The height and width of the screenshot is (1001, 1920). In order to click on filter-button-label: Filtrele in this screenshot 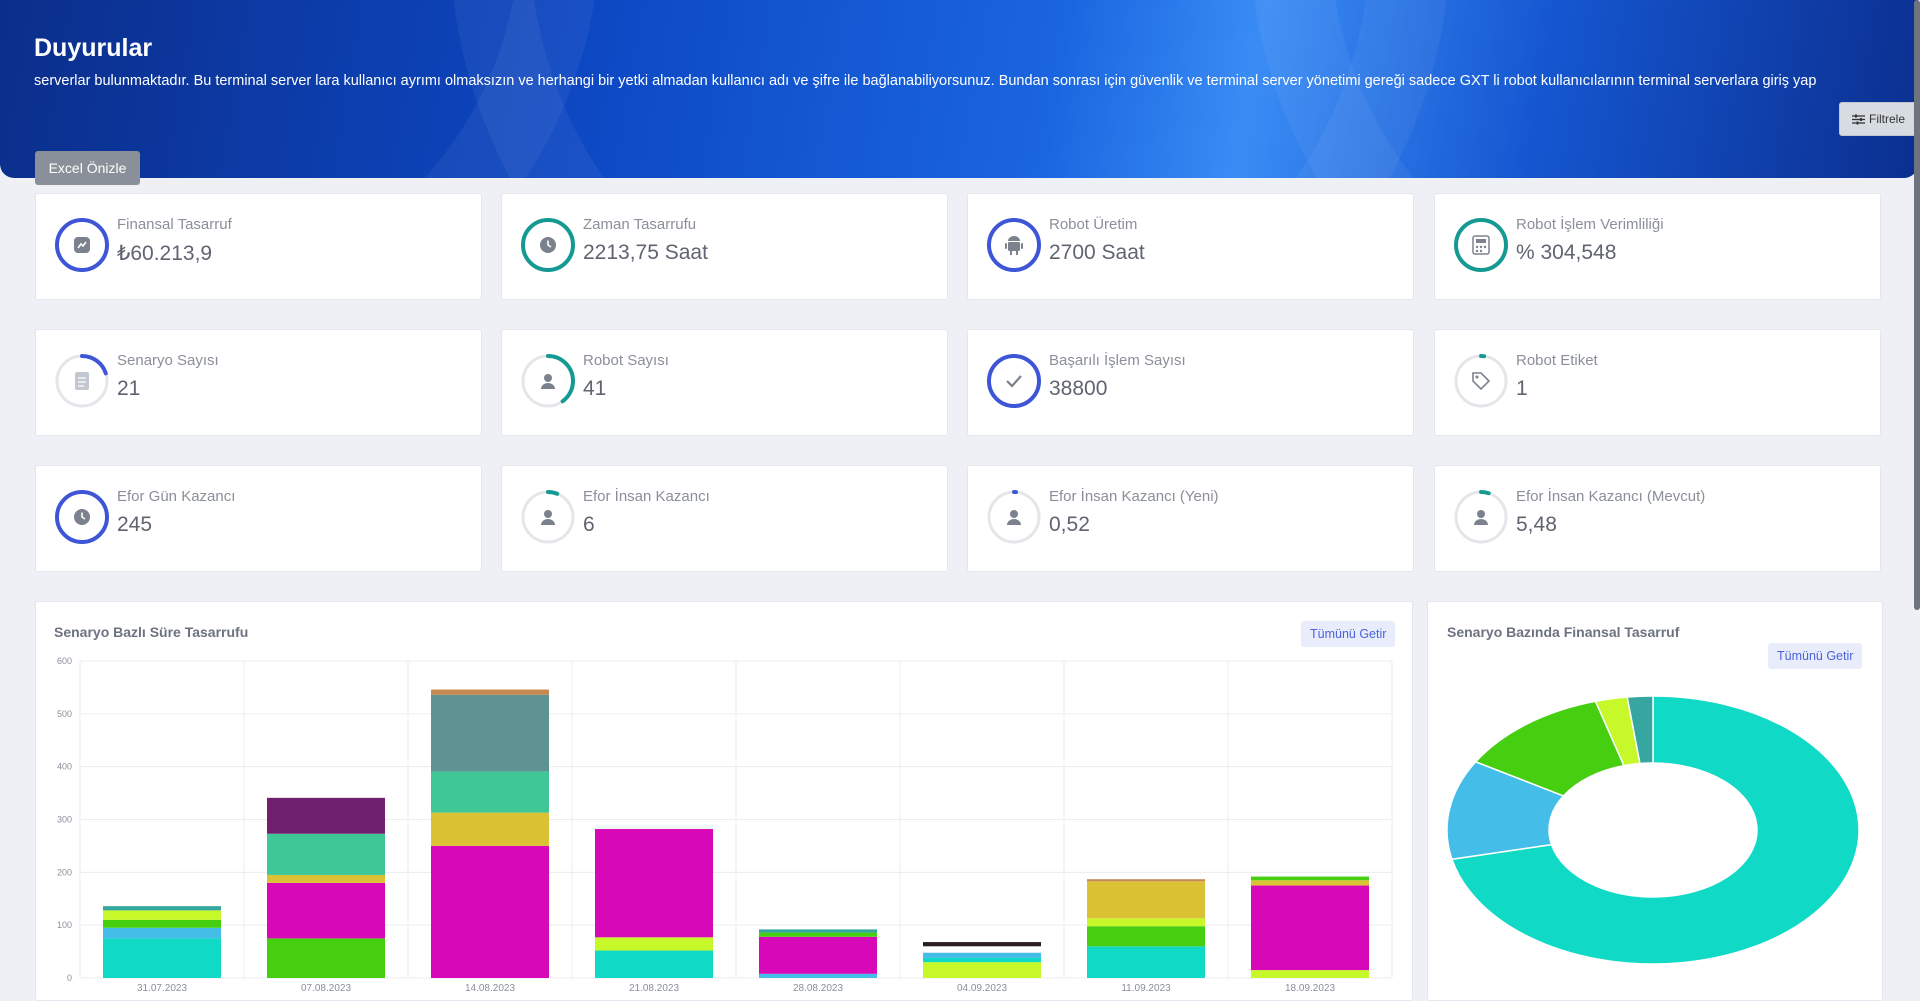, I will do `click(1886, 119)`.